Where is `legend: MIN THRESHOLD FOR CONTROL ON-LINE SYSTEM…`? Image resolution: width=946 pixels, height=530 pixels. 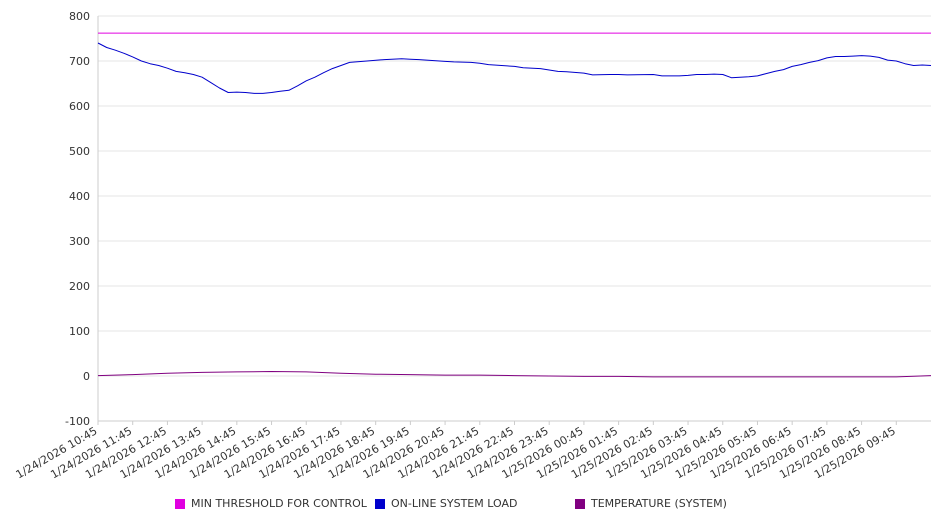
legend: MIN THRESHOLD FOR CONTROL ON-LINE SYSTEM… is located at coordinates (473, 506).